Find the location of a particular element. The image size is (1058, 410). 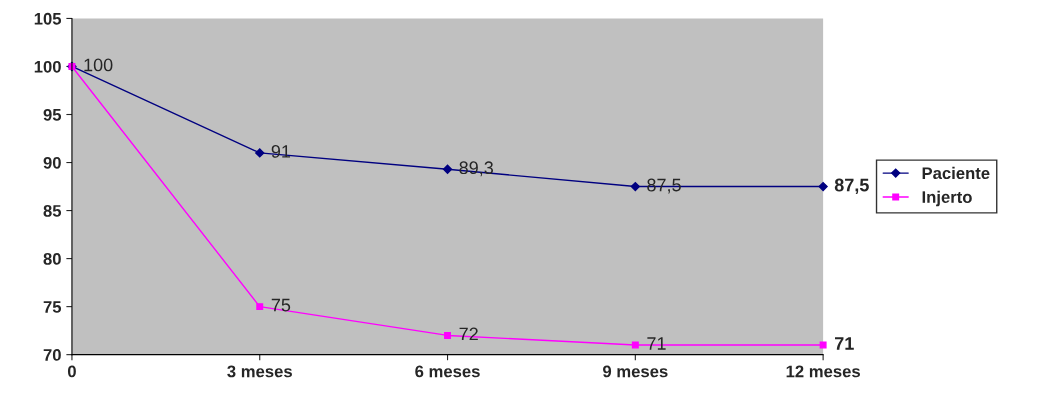

x-tick-label: 9 meses is located at coordinates (635, 371).